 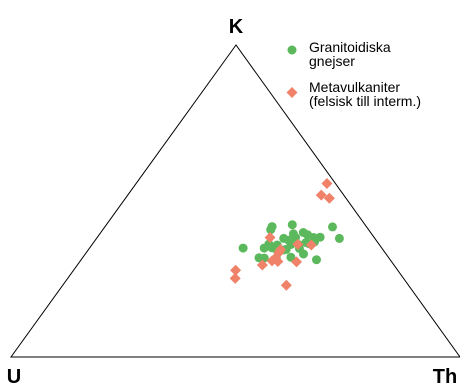 What do you see at coordinates (354, 87) in the screenshot?
I see `legend-label-line: Metavulkaniter` at bounding box center [354, 87].